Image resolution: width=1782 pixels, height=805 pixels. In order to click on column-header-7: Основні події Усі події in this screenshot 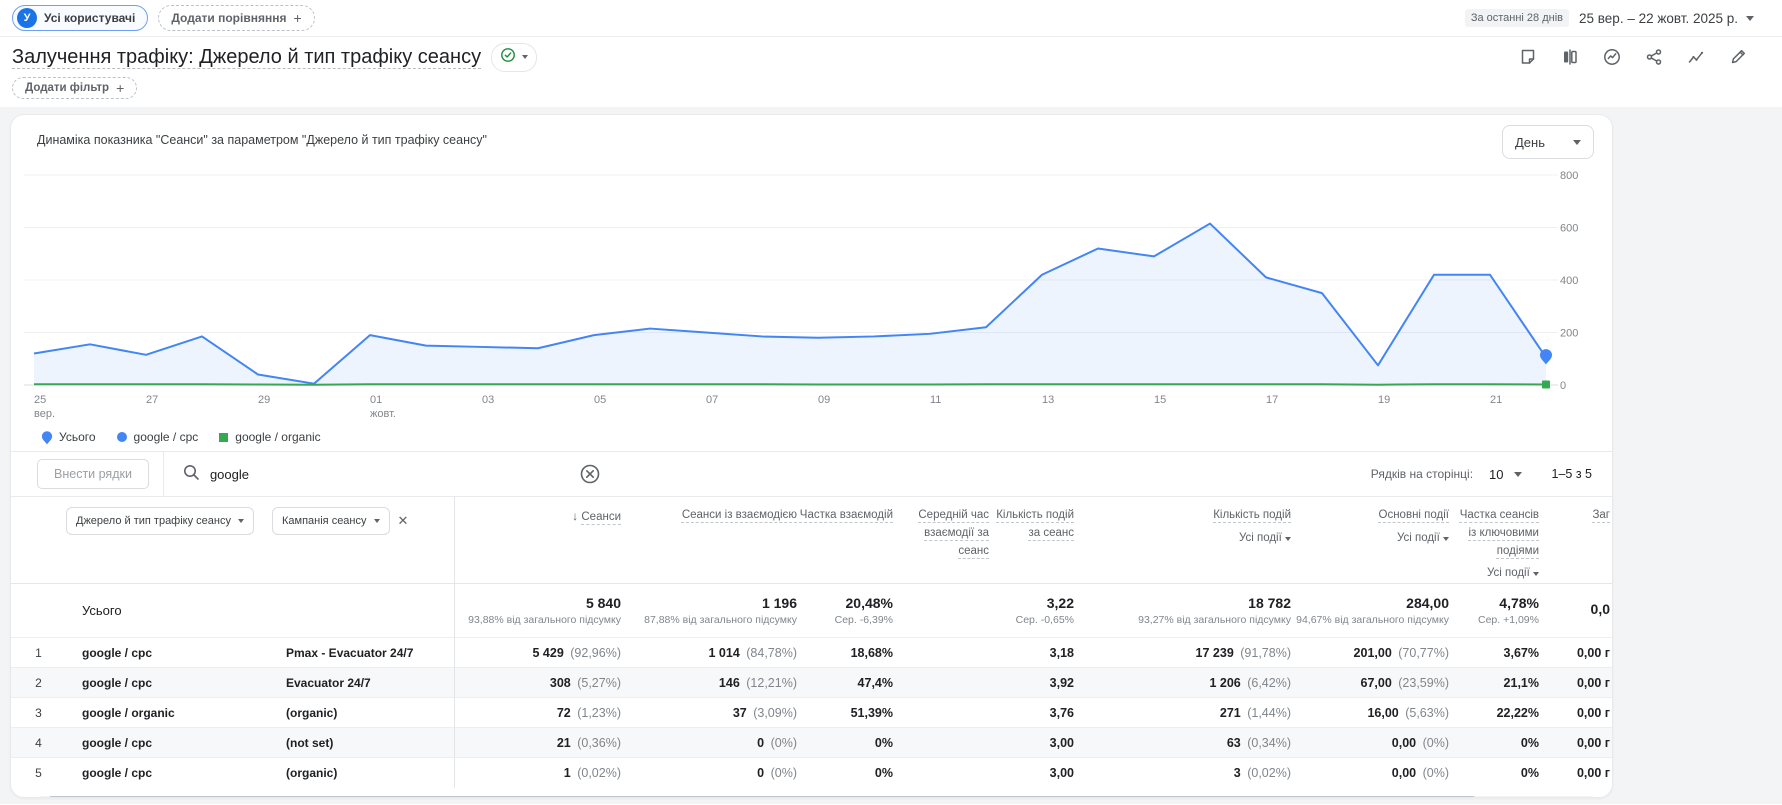, I will do `click(1372, 540)`.